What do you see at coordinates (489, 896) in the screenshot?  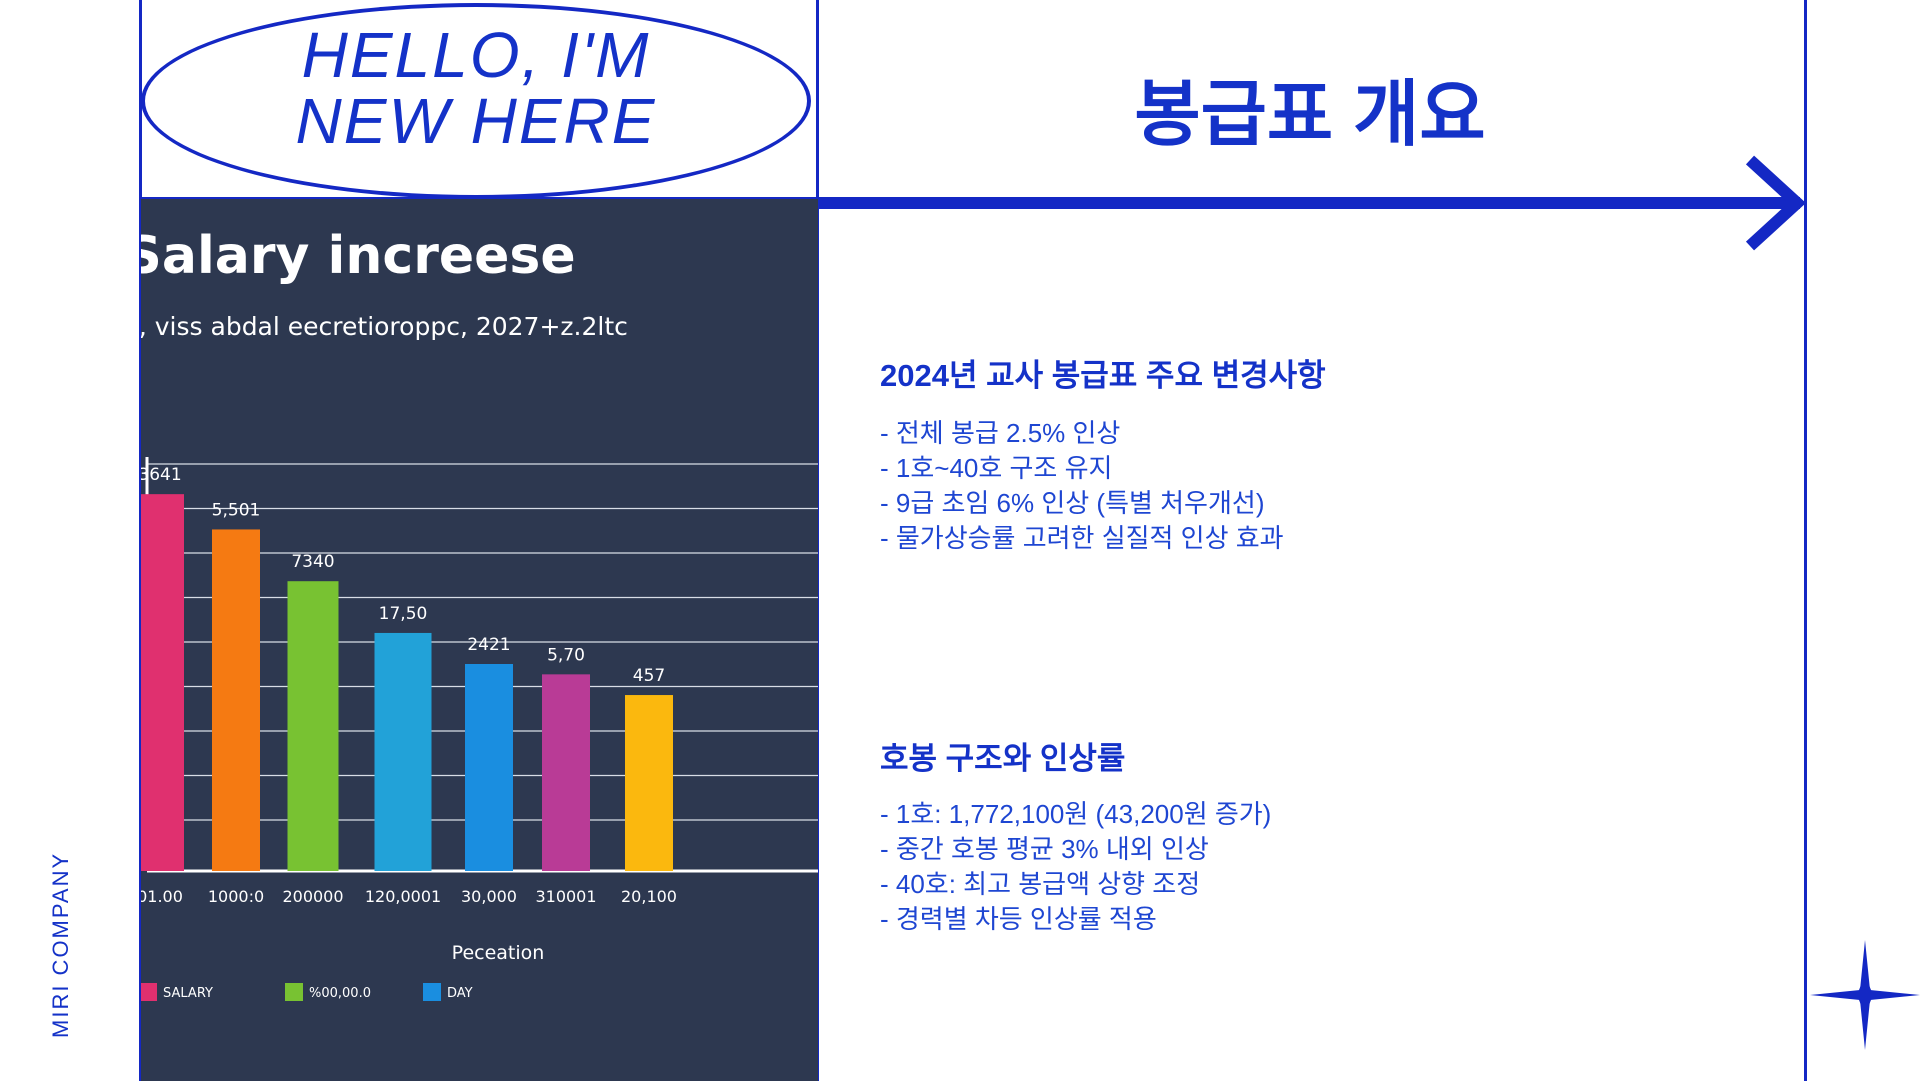 I see `x-tick-label: 30,000` at bounding box center [489, 896].